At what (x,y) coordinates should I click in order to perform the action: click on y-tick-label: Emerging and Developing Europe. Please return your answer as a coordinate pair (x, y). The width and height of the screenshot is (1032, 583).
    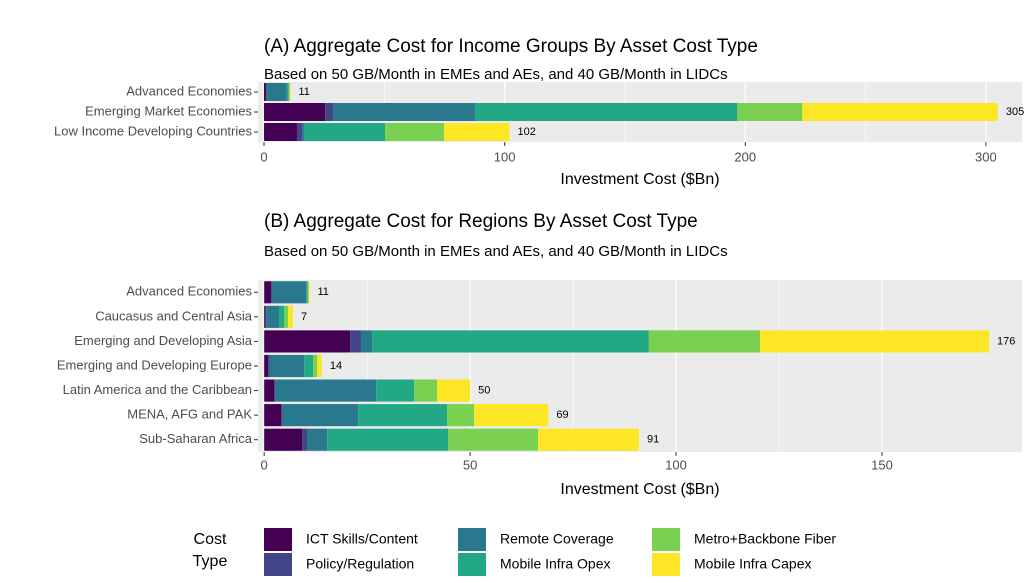
    Looking at the image, I should click on (154, 364).